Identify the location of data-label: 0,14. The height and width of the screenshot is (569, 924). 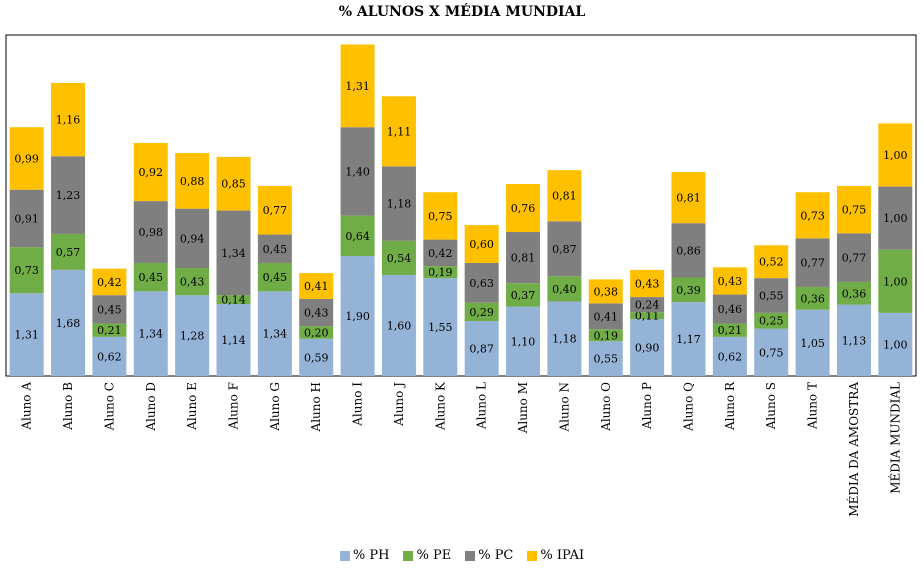
(233, 300).